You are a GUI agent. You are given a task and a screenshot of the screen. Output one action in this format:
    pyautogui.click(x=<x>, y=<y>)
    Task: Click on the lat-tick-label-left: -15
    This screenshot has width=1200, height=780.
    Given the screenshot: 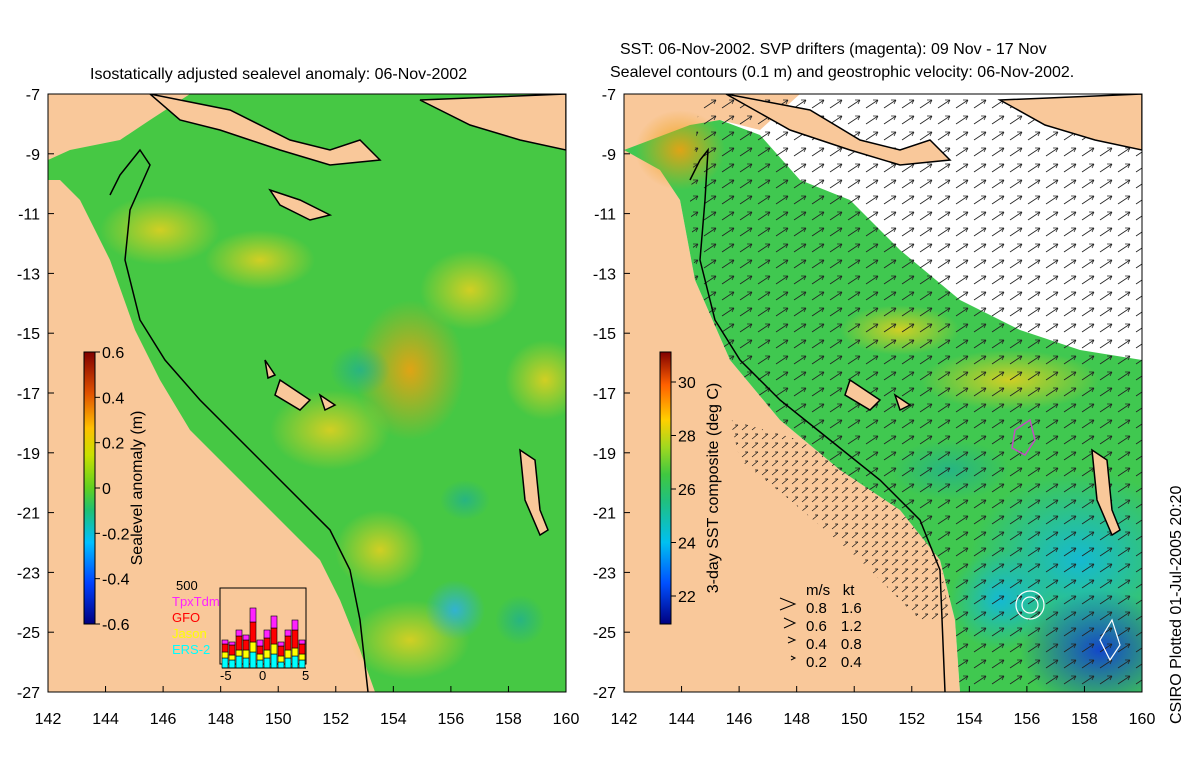 What is the action you would take?
    pyautogui.click(x=28, y=334)
    